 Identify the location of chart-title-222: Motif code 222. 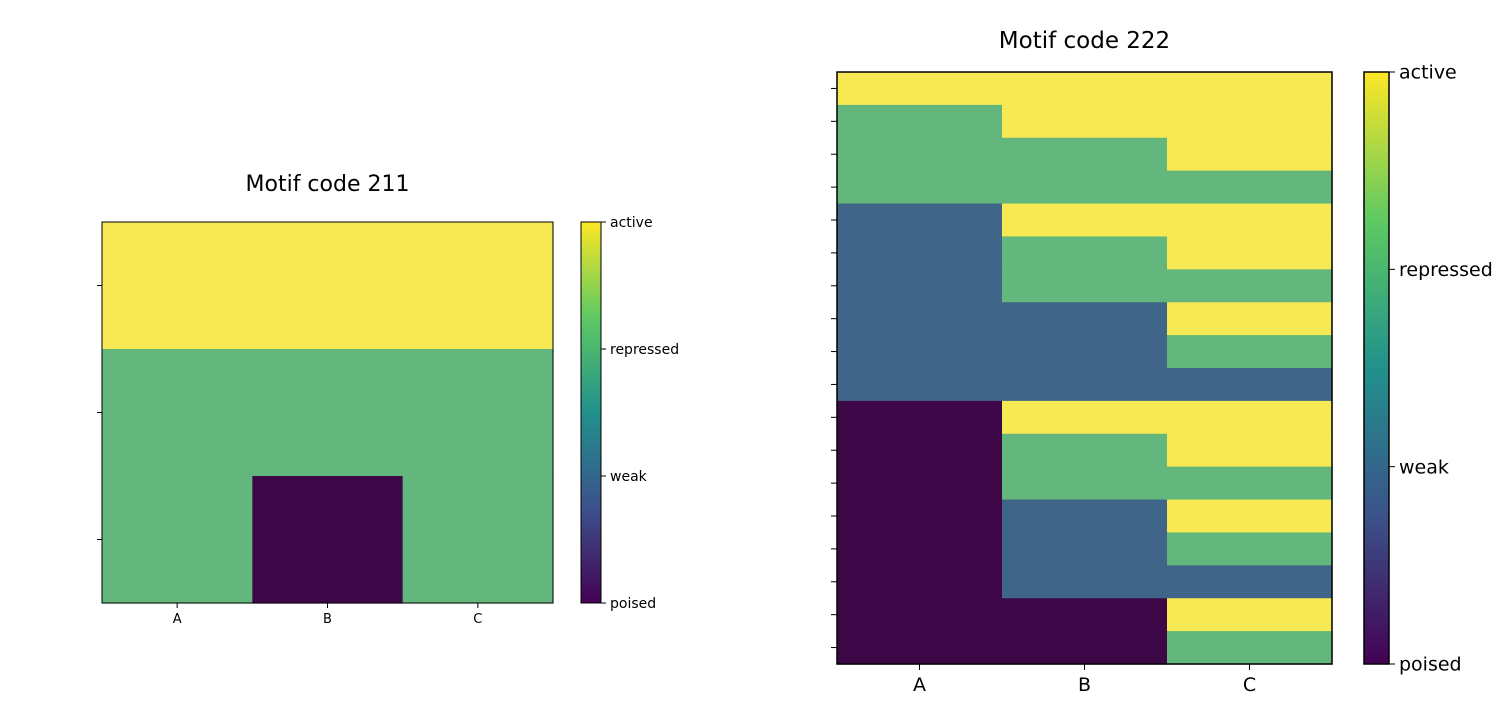
(1084, 41).